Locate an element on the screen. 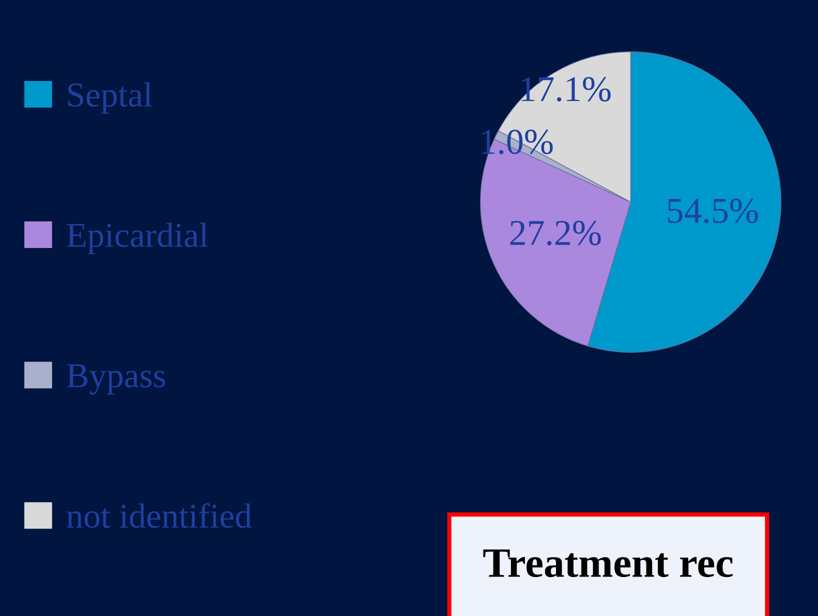 The height and width of the screenshot is (616, 818). legend-label: Epicardial is located at coordinates (137, 238).